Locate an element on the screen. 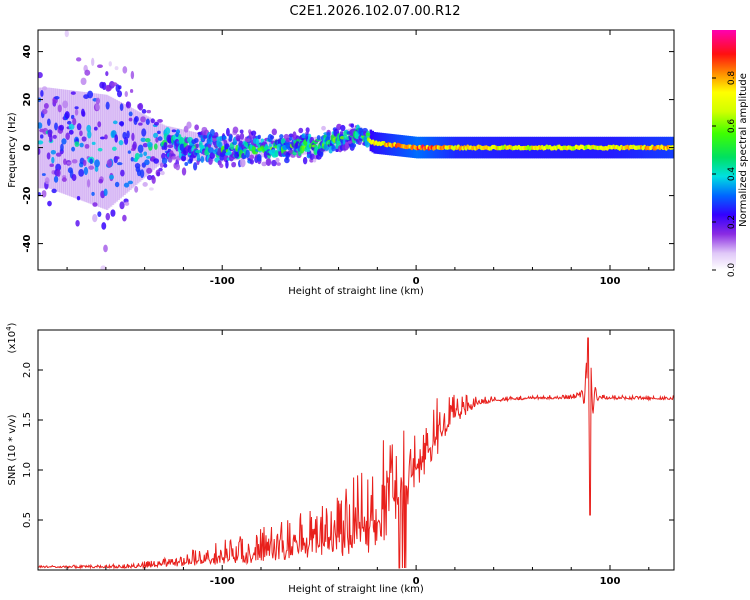  colorbar-ticks: 0.0 0.2 0.4 0.6 0.8 is located at coordinates (724, 174).